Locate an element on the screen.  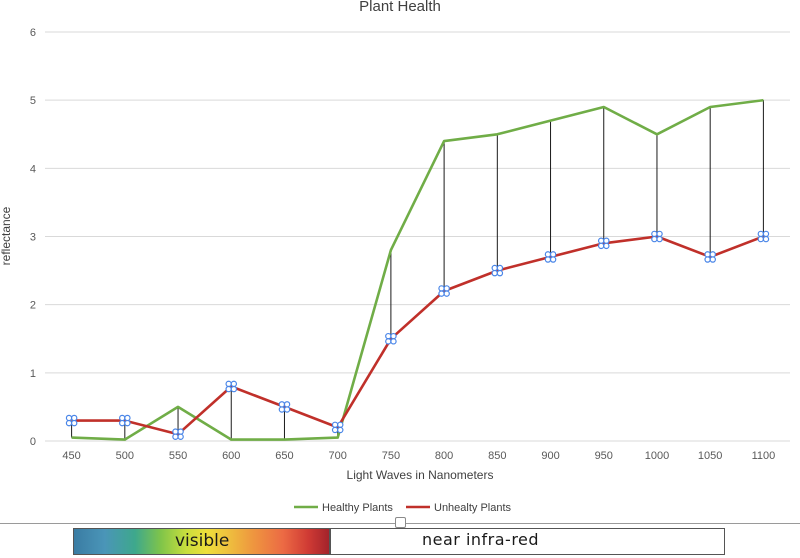
x-tick-label: 600 is located at coordinates (231, 456).